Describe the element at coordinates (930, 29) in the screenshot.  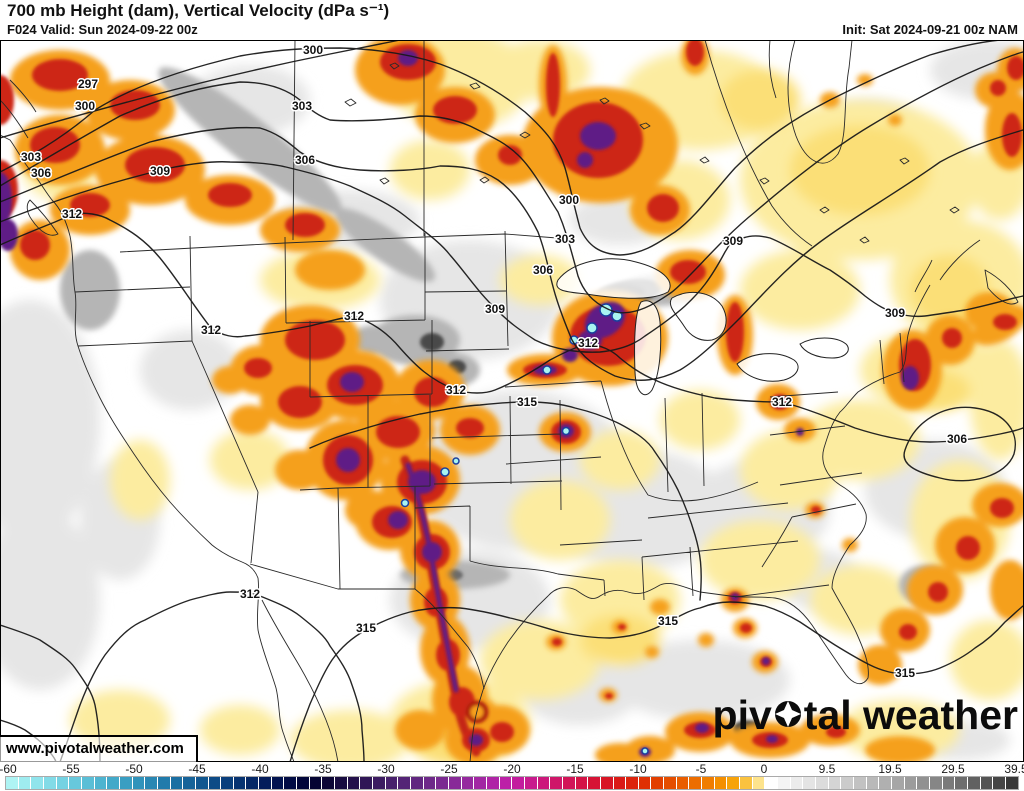
I see `init-time: Init: Sat 2024-09-21 00z NAM` at that location.